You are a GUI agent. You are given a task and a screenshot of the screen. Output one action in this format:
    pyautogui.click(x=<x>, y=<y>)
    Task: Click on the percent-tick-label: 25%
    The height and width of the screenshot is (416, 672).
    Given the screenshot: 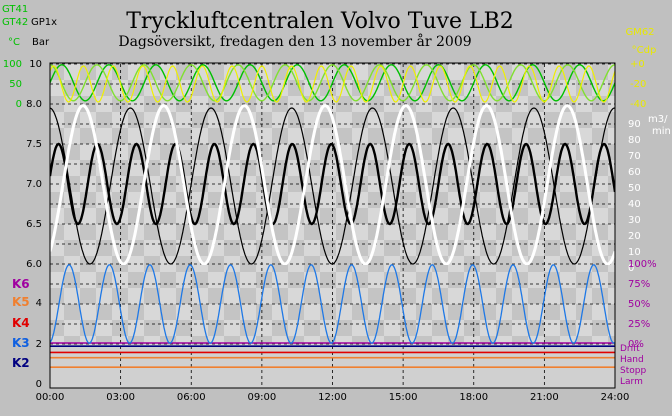 What is the action you would take?
    pyautogui.click(x=639, y=324)
    